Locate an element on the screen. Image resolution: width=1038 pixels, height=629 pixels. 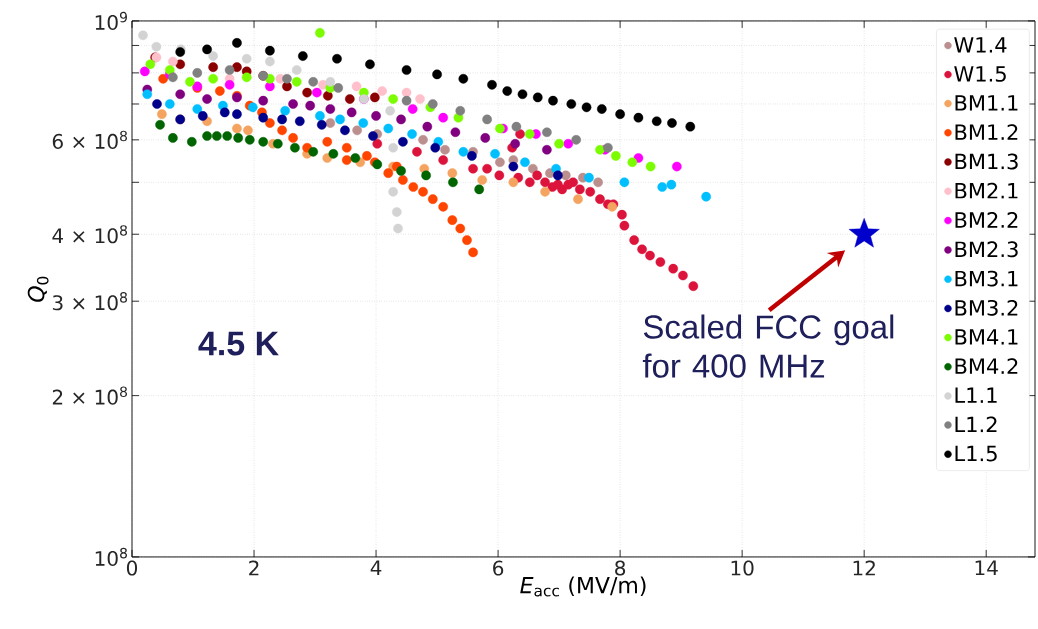
y-tick-label: 6 × 10$^{8}$ is located at coordinates (90, 139).